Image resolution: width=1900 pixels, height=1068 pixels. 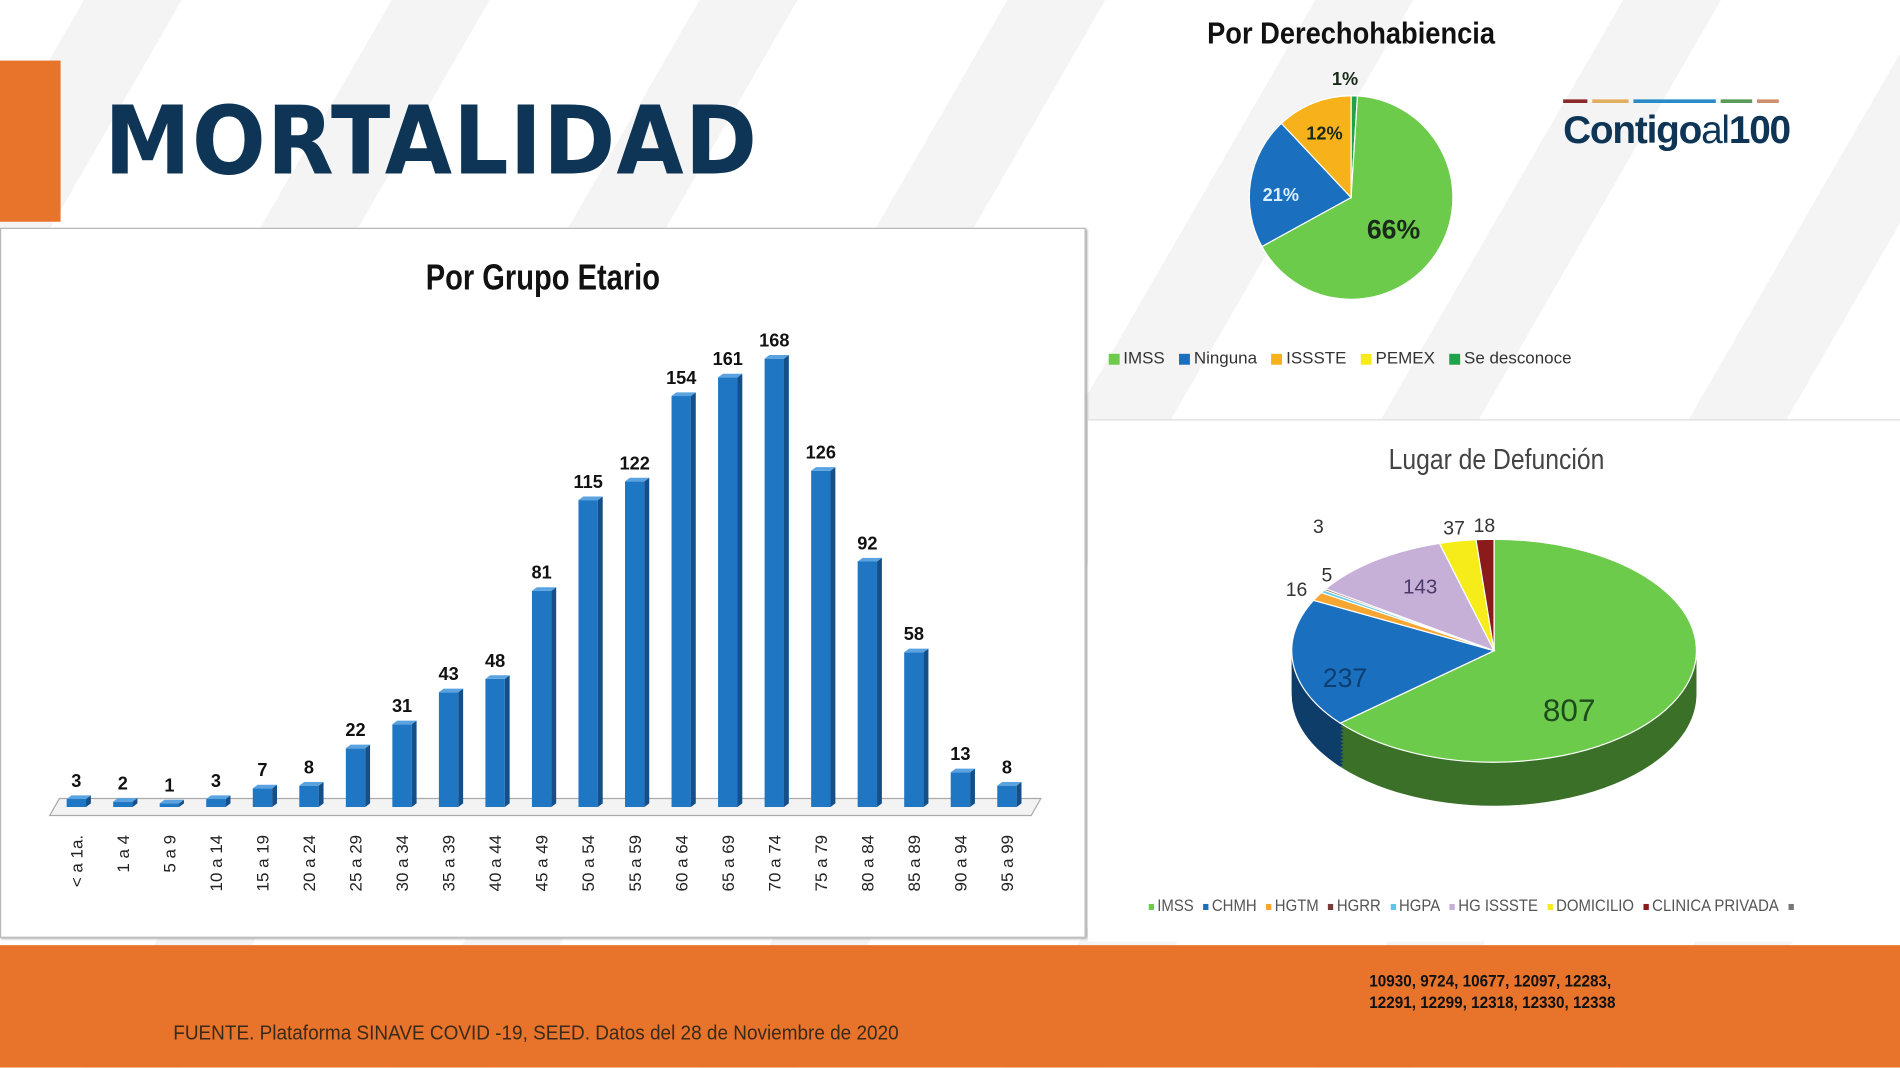 What do you see at coordinates (1358, 905) in the screenshot?
I see `legend-label: HGRR` at bounding box center [1358, 905].